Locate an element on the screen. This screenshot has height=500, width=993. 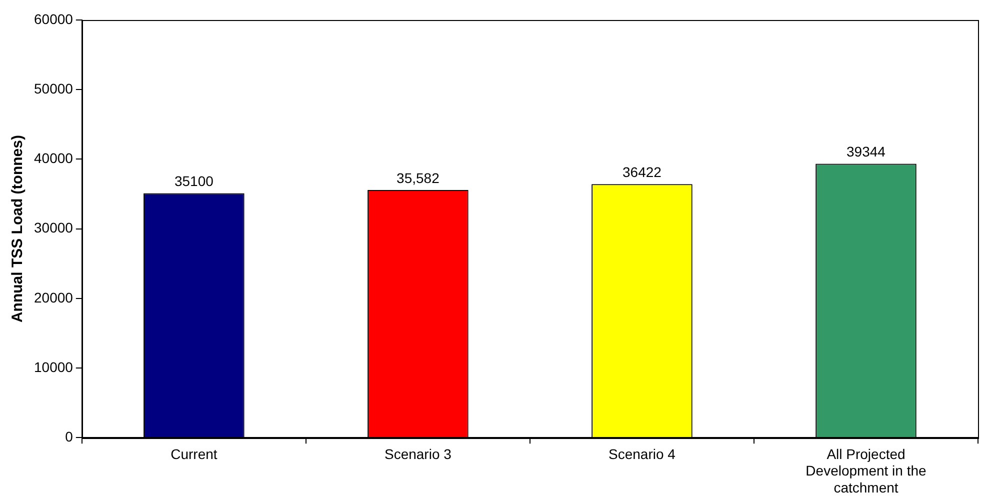
y-tick-label: 20000 is located at coordinates (54, 297).